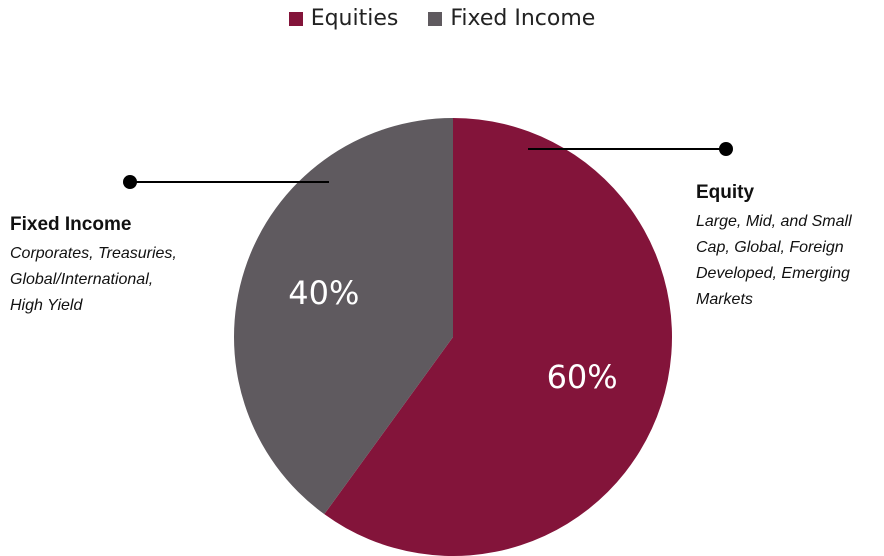 This screenshot has height=556, width=884. I want to click on legend-item-equities: Equities, so click(343, 18).